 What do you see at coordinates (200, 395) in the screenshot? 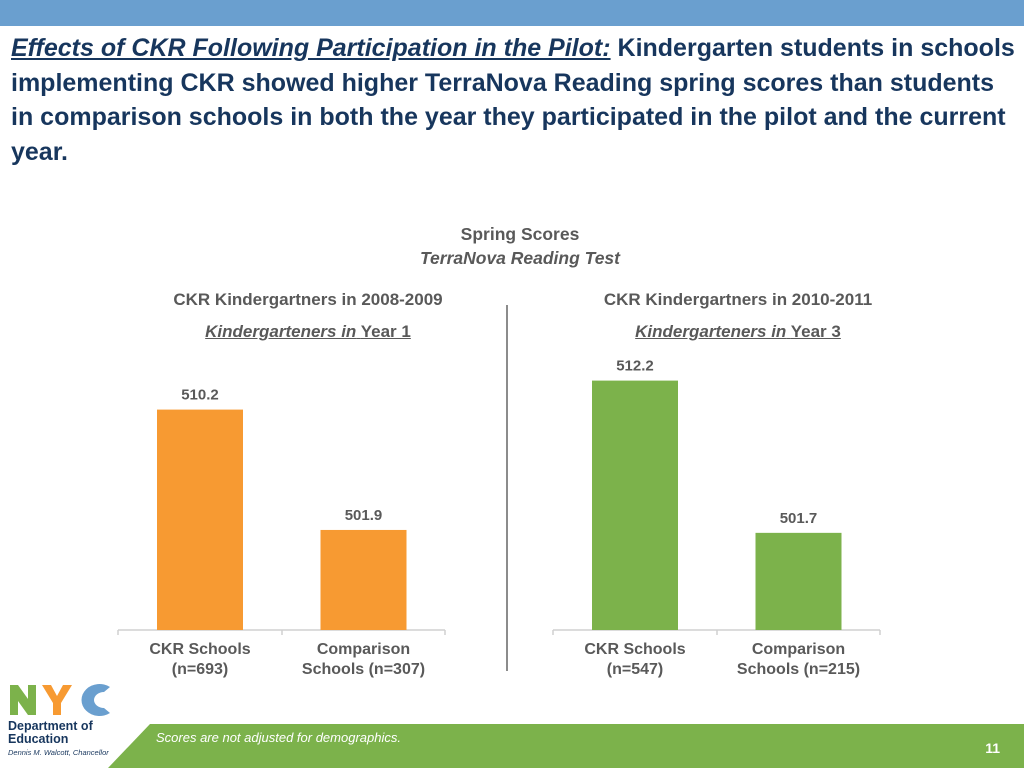
I see `bar-value-label: 510.2` at bounding box center [200, 395].